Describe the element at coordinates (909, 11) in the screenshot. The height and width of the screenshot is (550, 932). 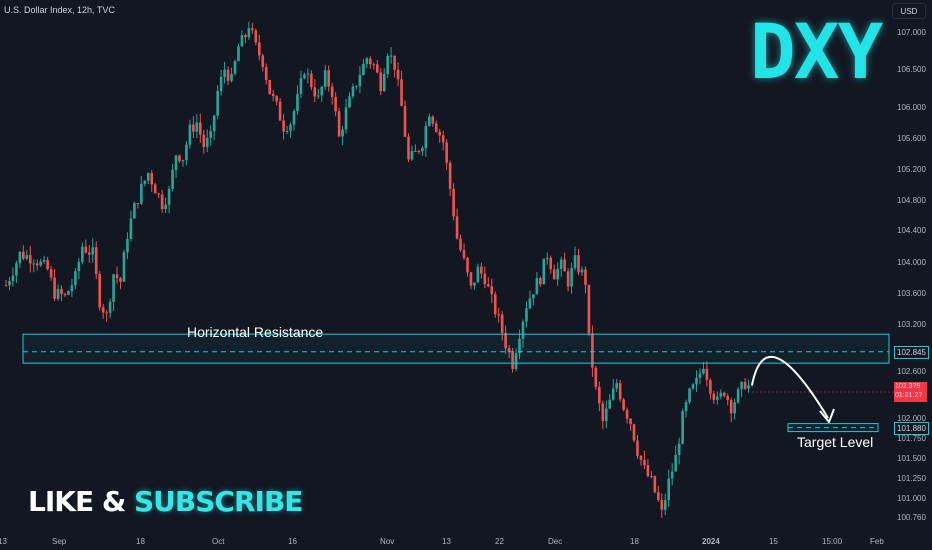
I see `currency-badge: USD` at that location.